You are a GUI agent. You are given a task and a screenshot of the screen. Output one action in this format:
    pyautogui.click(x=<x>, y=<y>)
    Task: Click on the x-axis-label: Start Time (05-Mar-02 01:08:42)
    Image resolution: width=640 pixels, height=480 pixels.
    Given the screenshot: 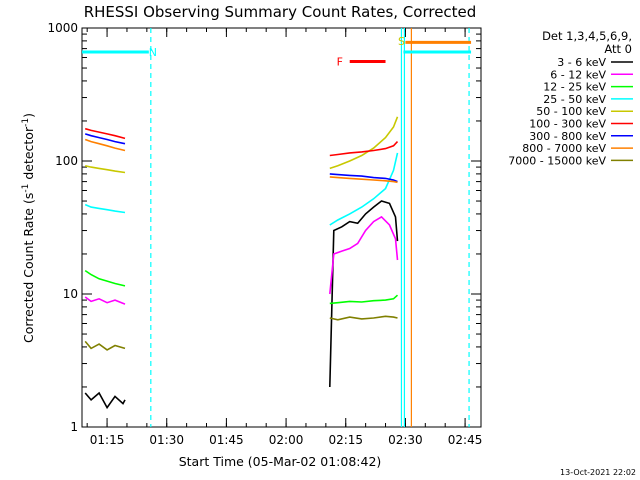 What is the action you would take?
    pyautogui.click(x=280, y=461)
    